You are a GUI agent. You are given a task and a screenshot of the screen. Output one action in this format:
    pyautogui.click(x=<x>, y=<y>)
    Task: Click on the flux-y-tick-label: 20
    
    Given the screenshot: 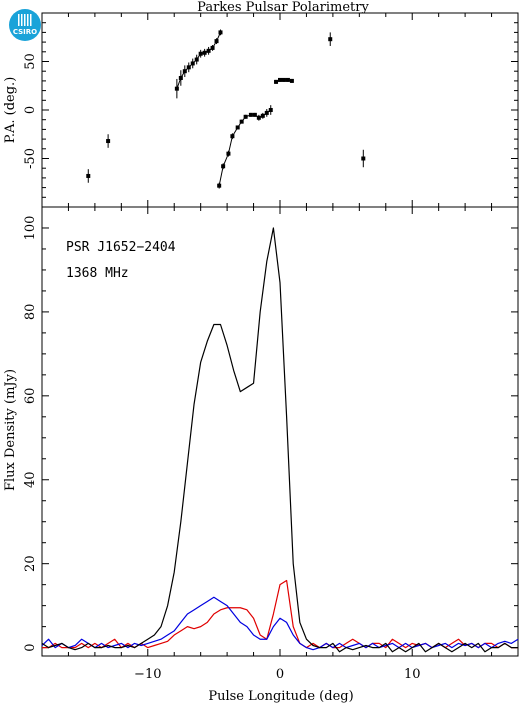 What is the action you would take?
    pyautogui.click(x=30, y=563)
    